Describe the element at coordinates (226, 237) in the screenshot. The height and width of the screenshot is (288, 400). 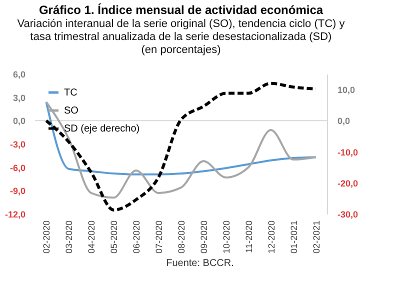
I see `x-tick-label: 10-2020` at that location.